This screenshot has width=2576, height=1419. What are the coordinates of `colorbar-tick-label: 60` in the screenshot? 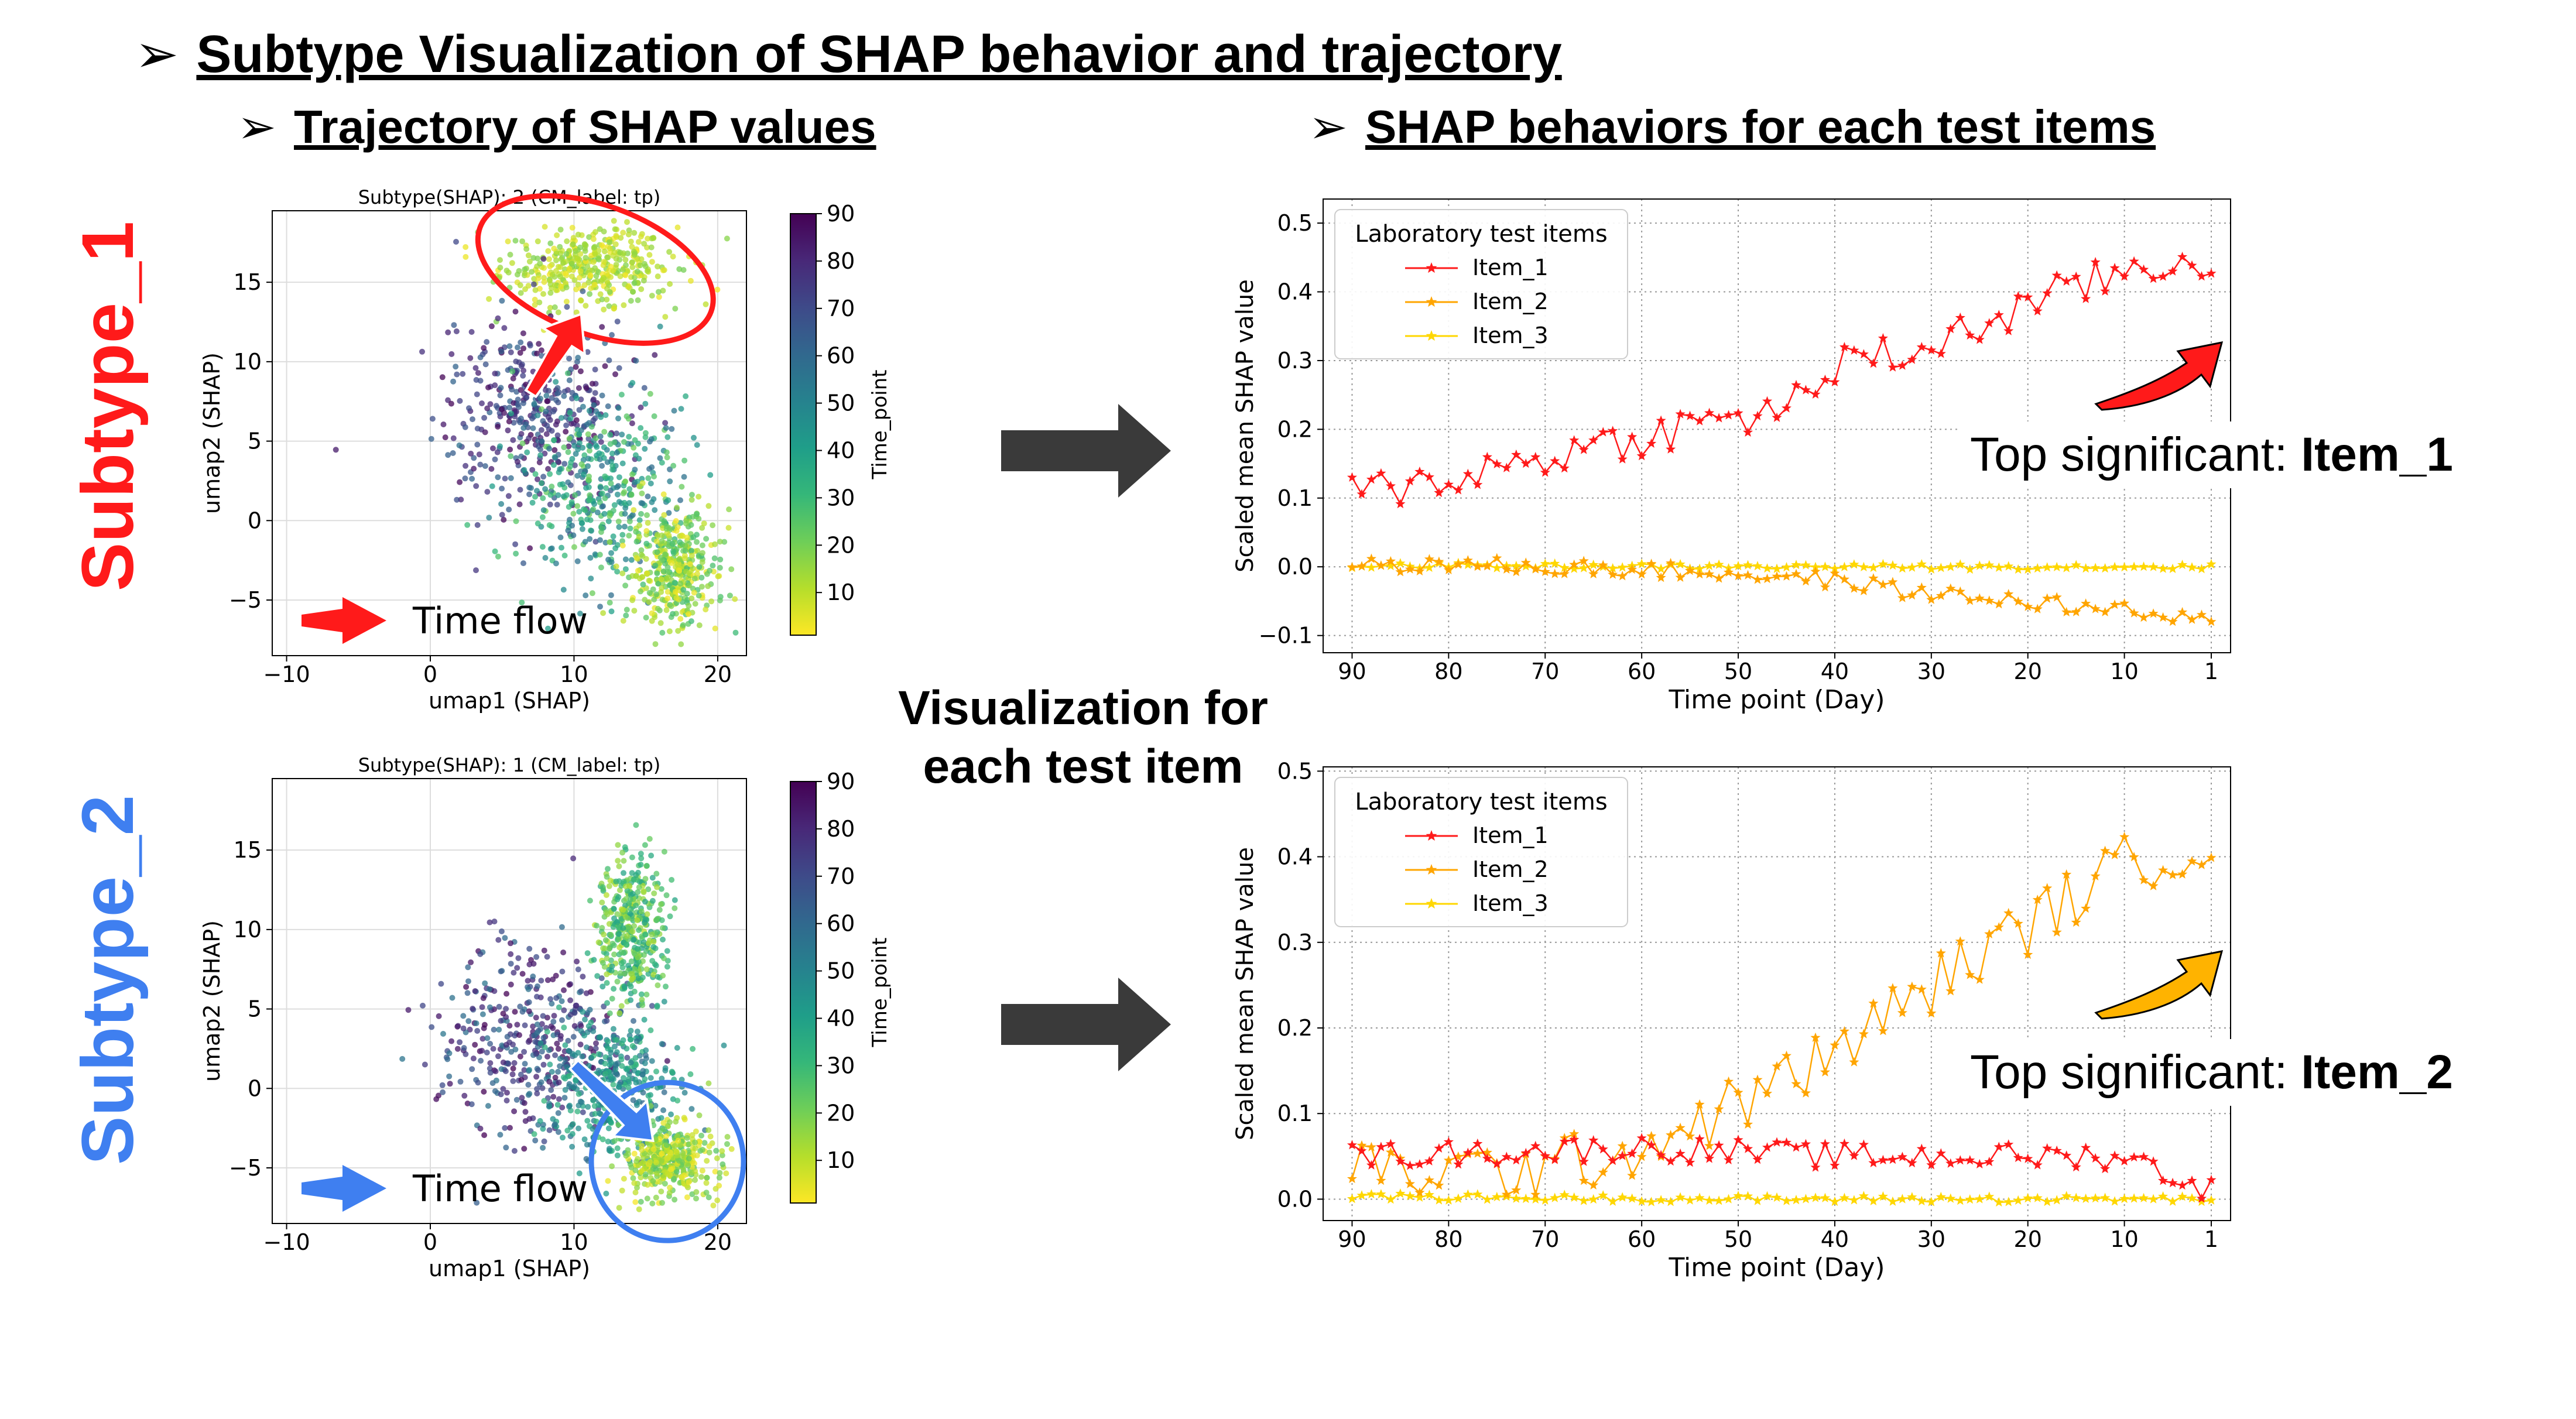 It's located at (841, 356).